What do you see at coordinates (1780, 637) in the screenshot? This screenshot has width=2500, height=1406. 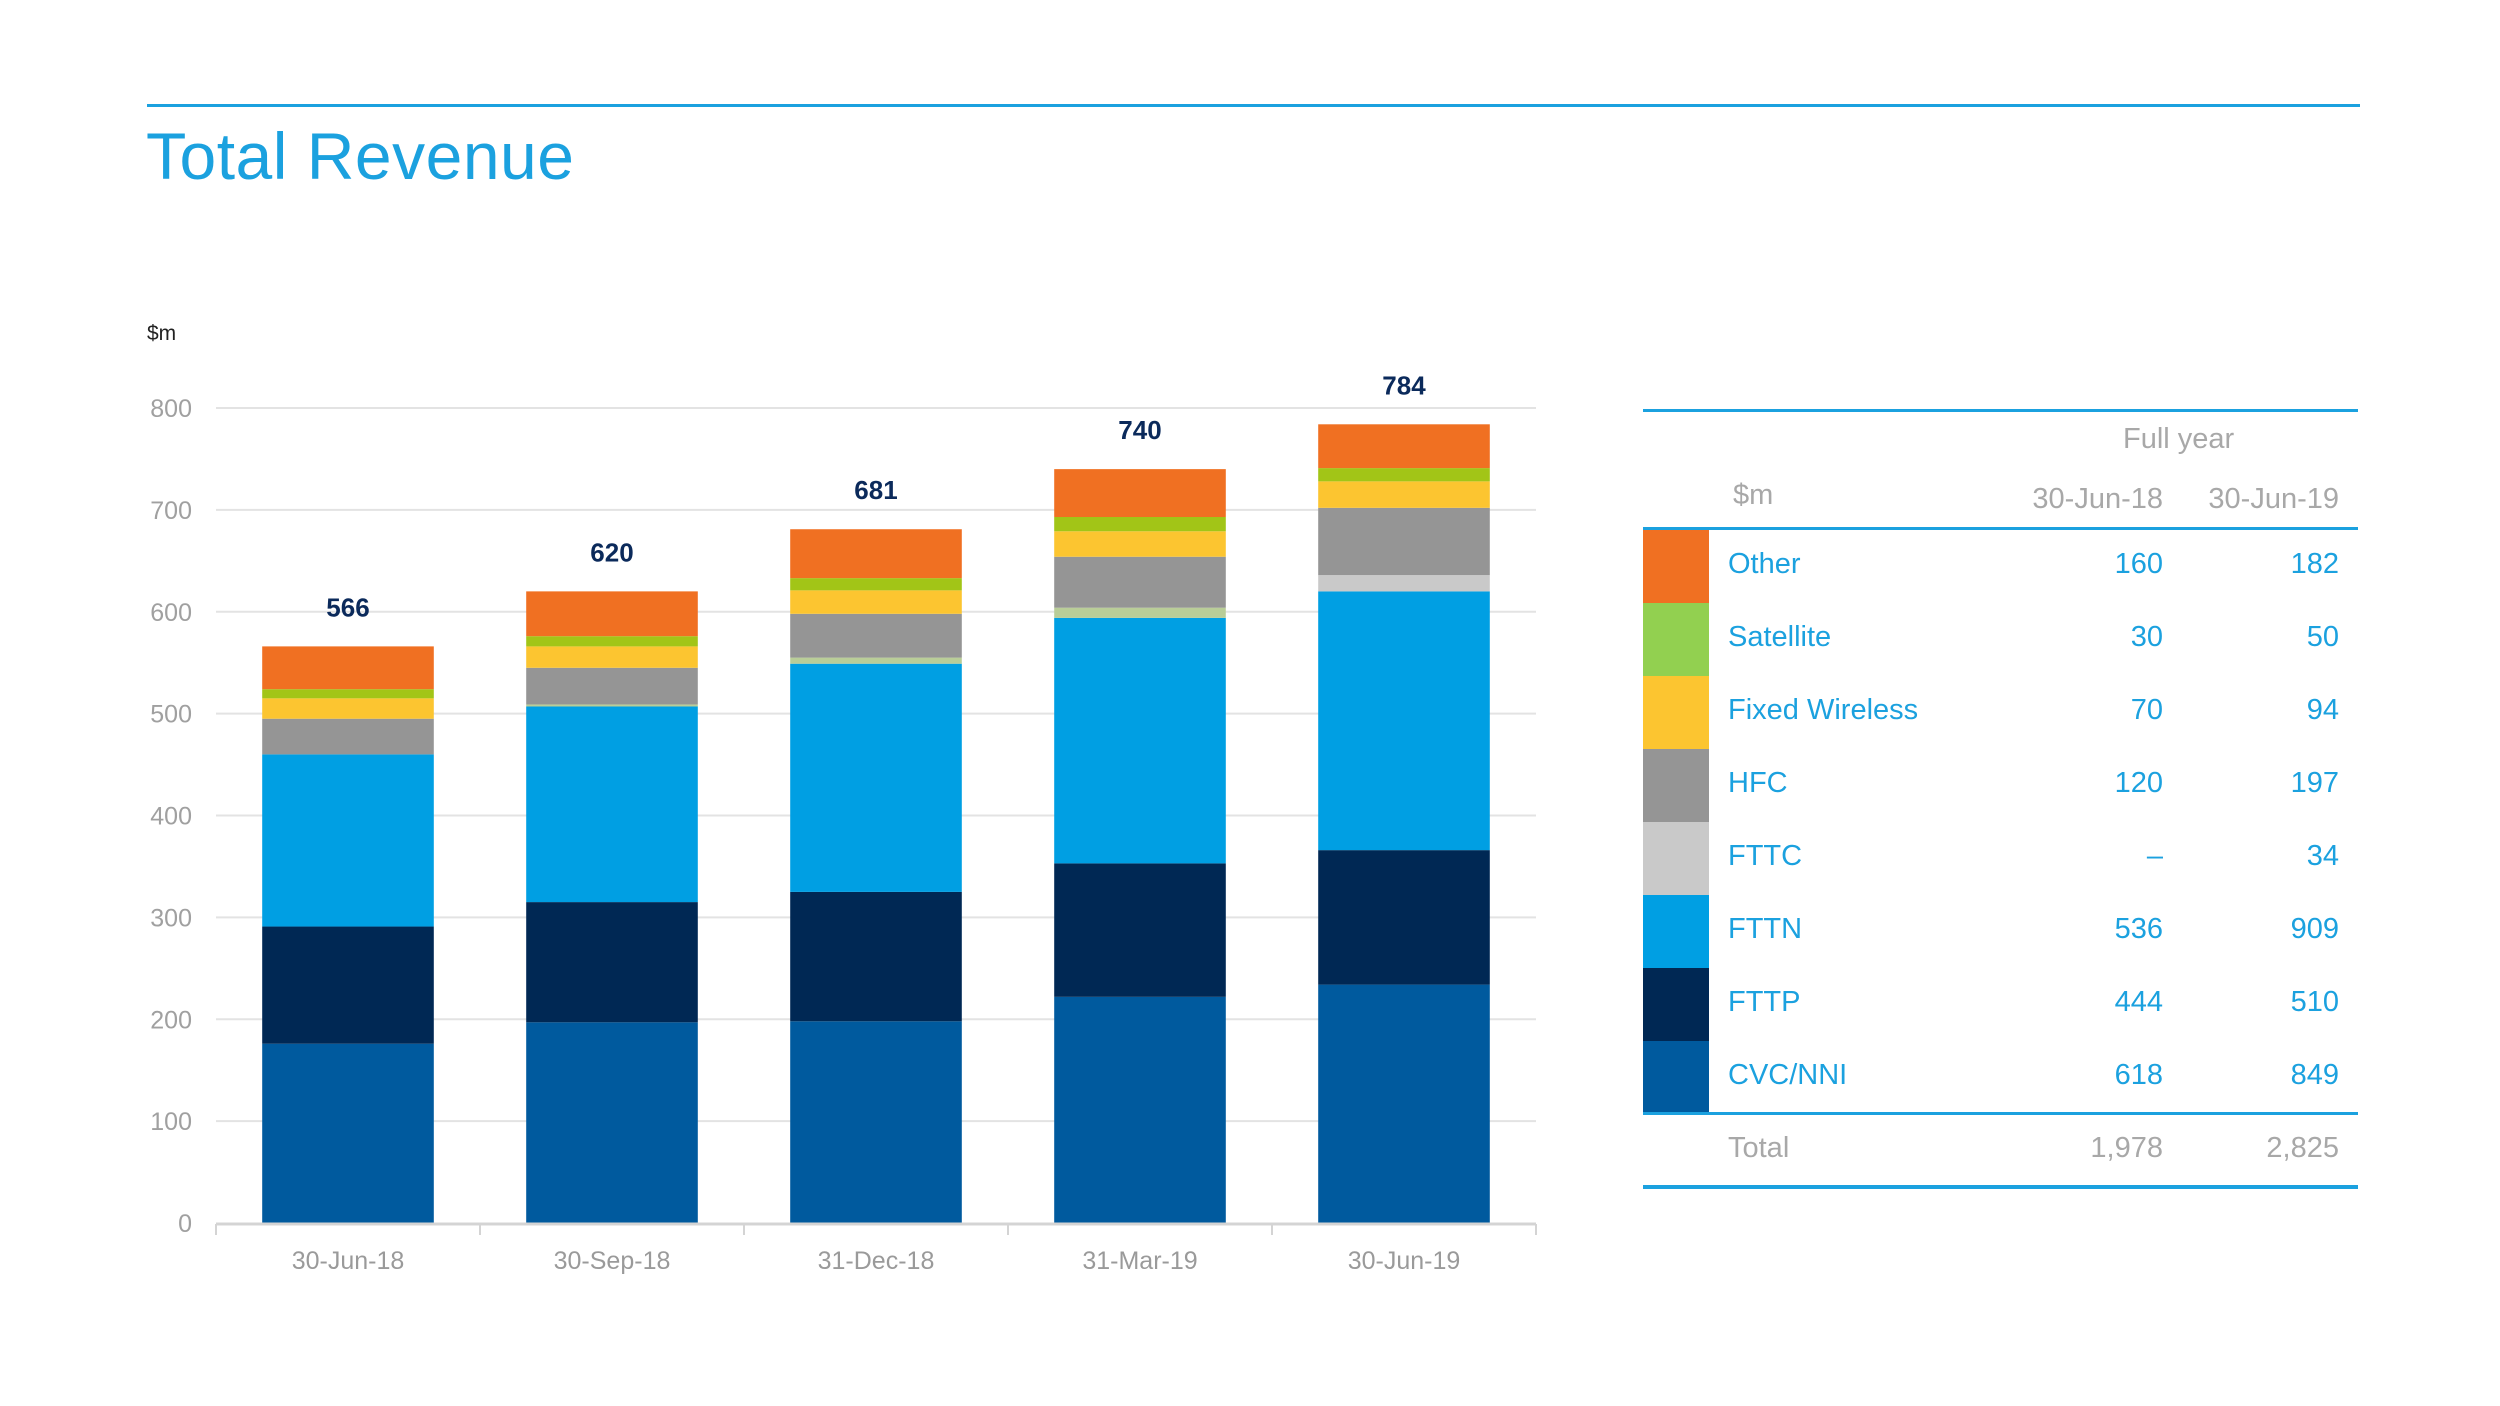 I see `row-label: Satellite` at bounding box center [1780, 637].